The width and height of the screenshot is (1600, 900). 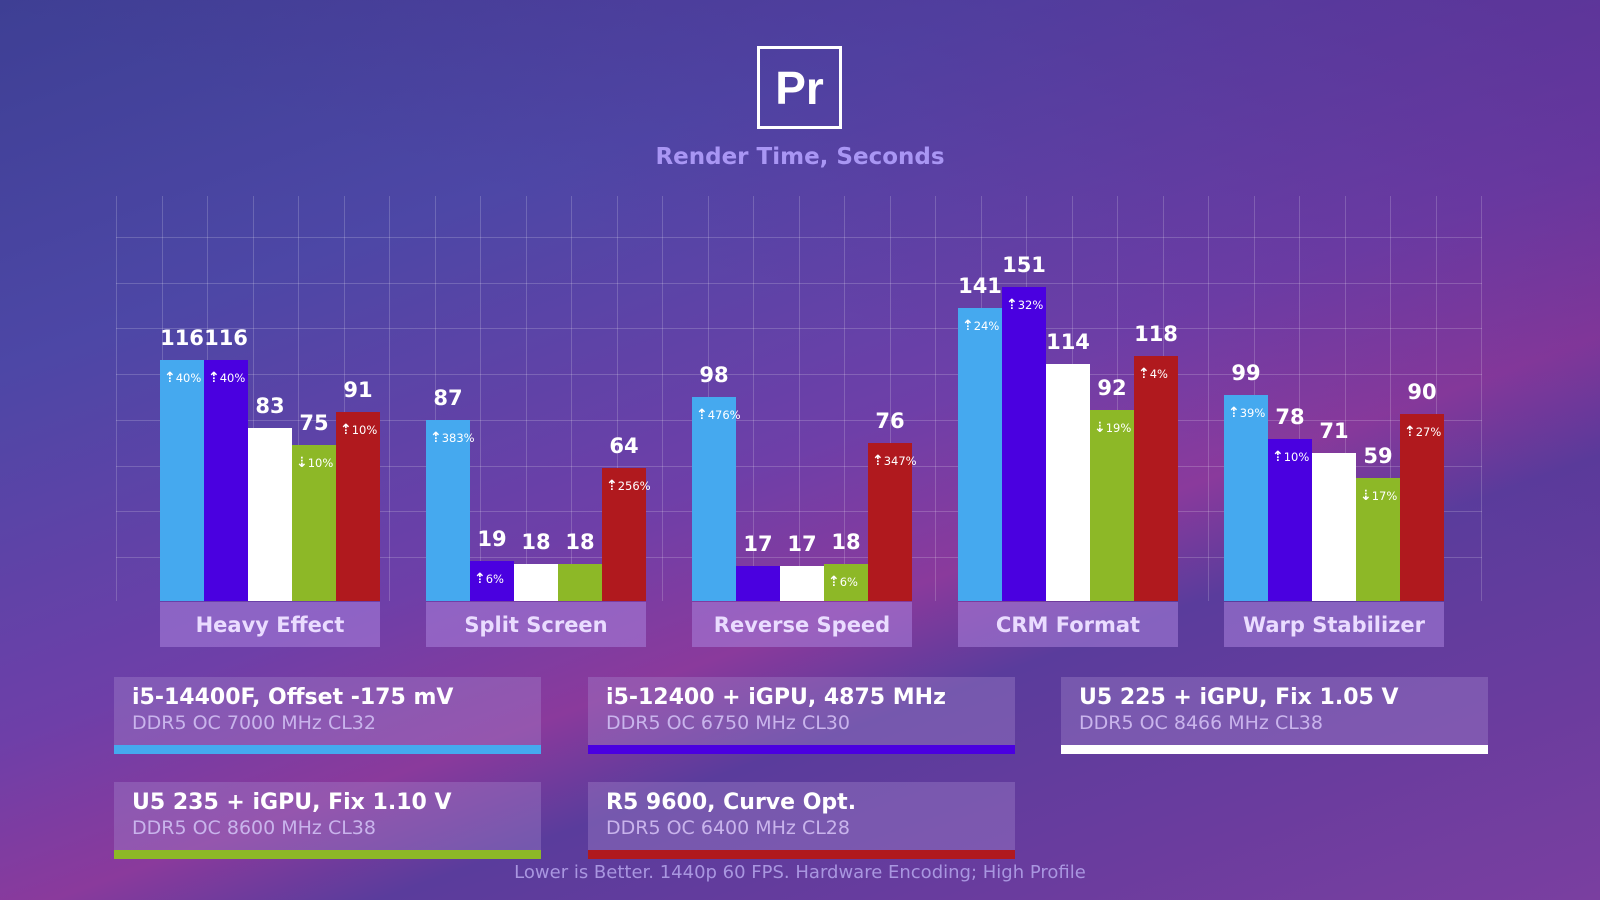 I want to click on delta-label: ⇡39%, so click(x=1246, y=413).